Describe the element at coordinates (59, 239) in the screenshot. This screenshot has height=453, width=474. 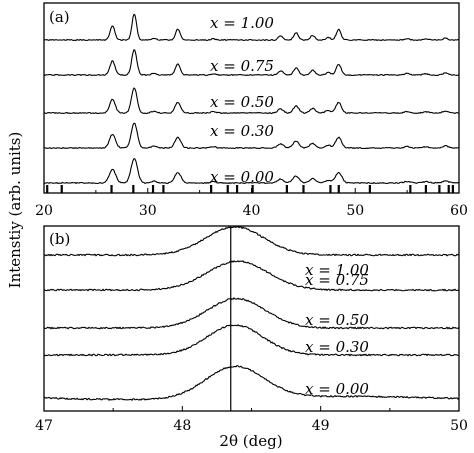
I see `panel-b-label: (b)` at that location.